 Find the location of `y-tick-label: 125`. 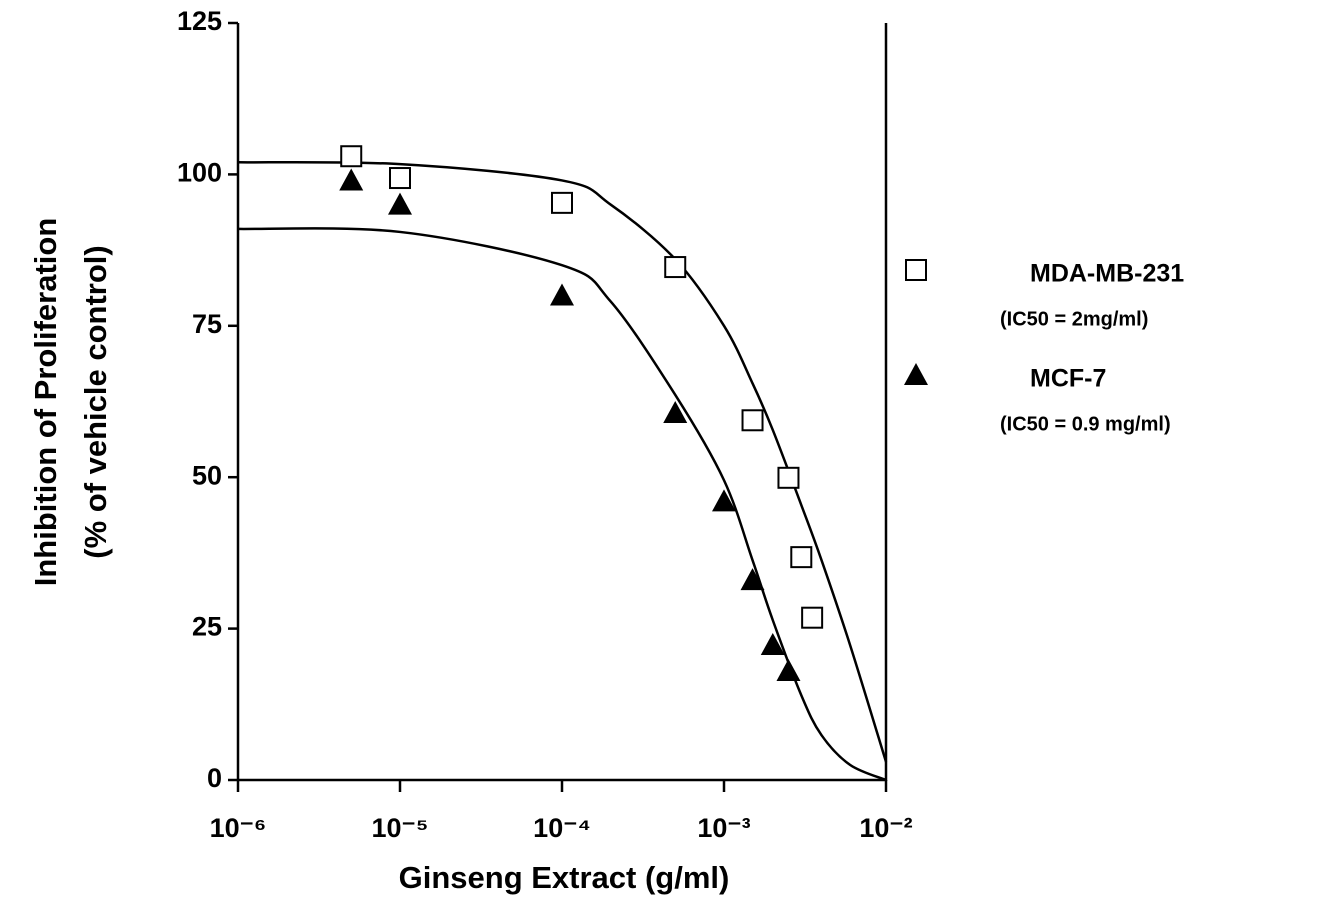

y-tick-label: 125 is located at coordinates (199, 21).